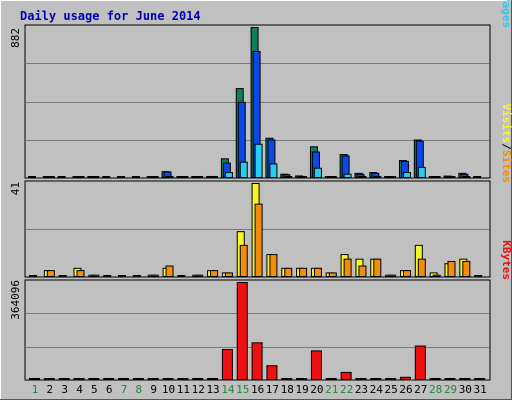 The height and width of the screenshot is (400, 512). I want to click on day-label: 11, so click(183, 389).